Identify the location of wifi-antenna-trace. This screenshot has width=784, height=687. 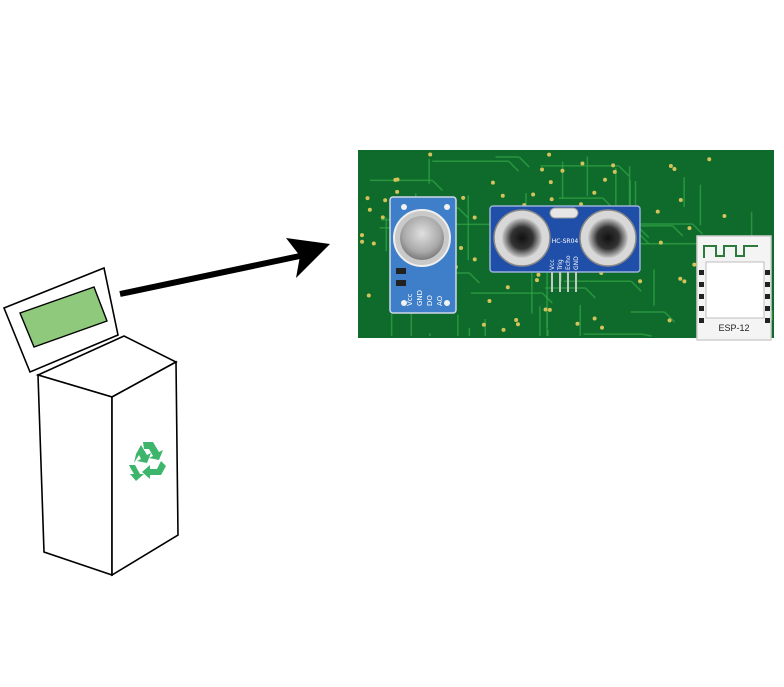
(730, 251).